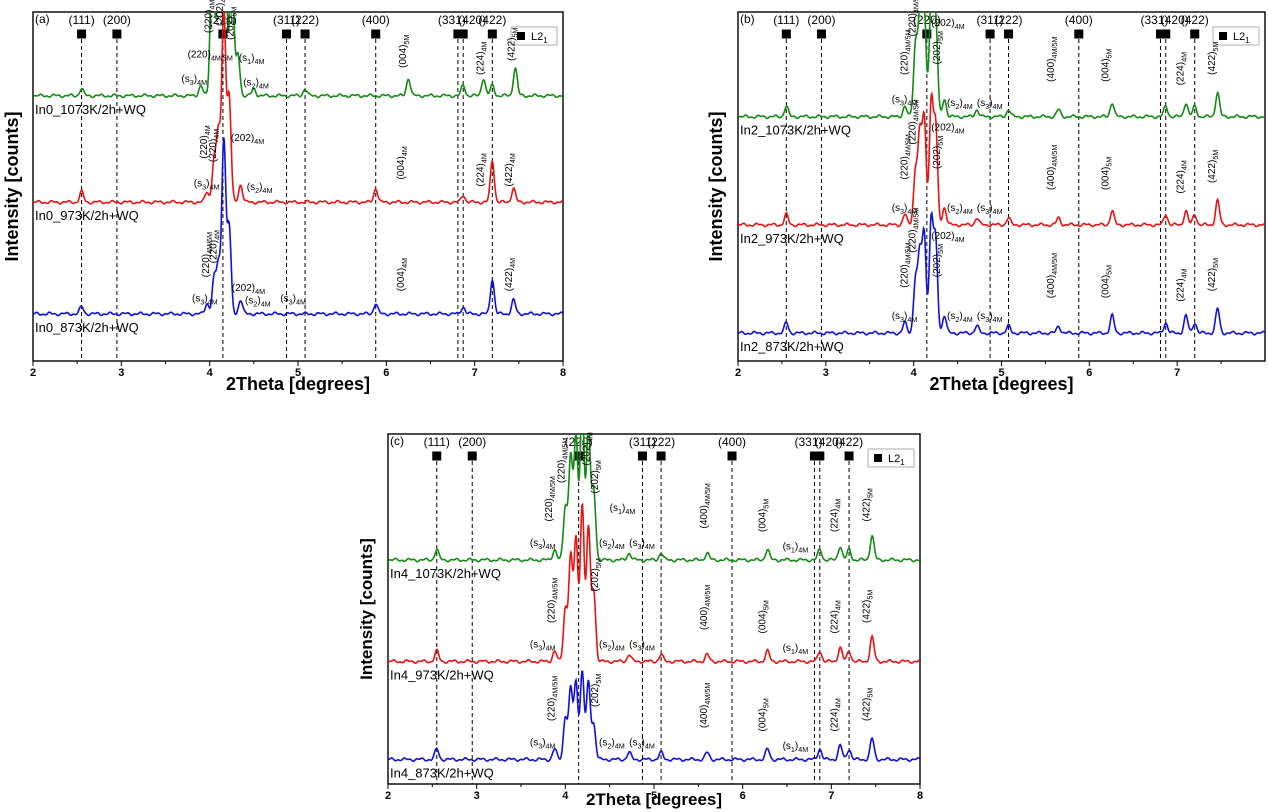  Describe the element at coordinates (492, 20) in the screenshot. I see `reference-label: (422)` at that location.